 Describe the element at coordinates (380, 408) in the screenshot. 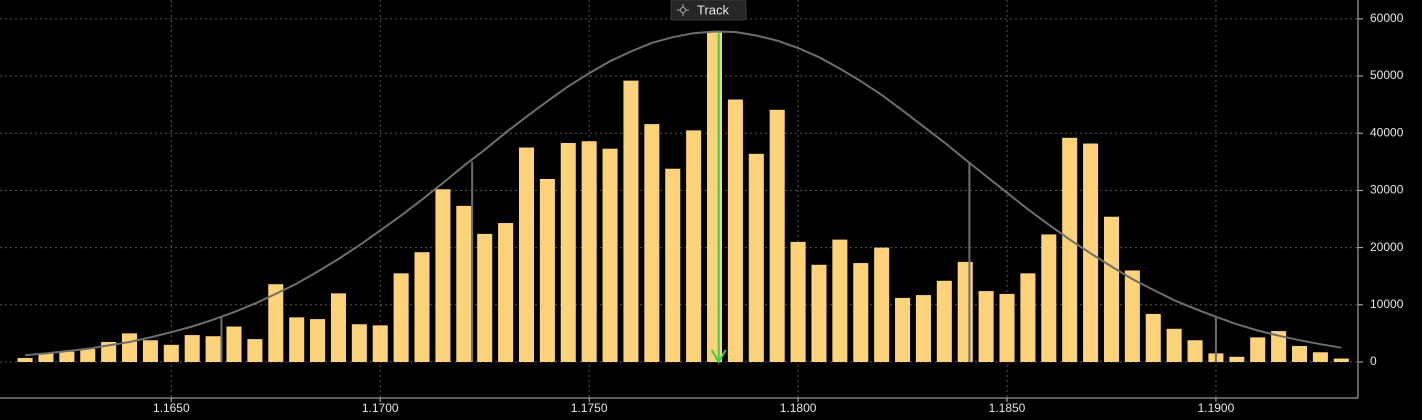

I see `x-tick-label: 1.1700` at that location.